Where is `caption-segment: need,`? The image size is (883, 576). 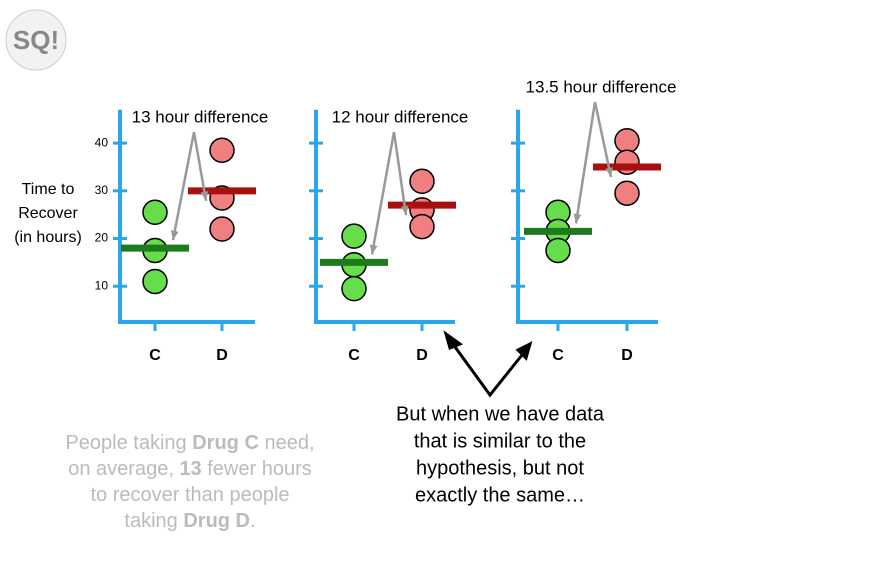 caption-segment: need, is located at coordinates (287, 443).